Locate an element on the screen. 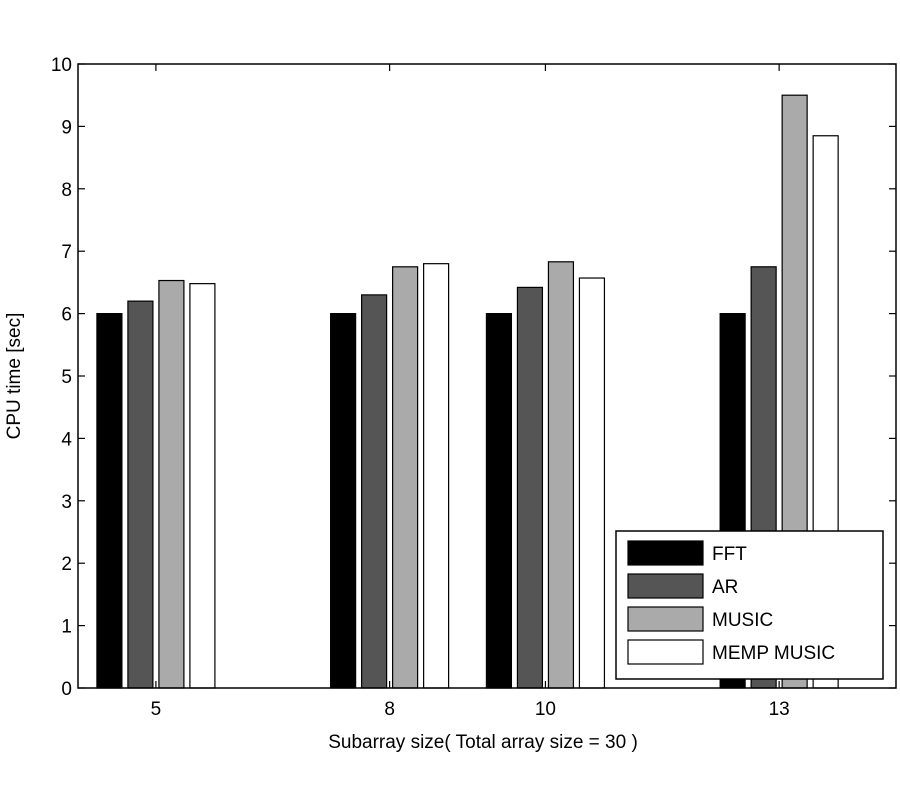 This screenshot has height=800, width=900. legend-label: AR is located at coordinates (725, 587).